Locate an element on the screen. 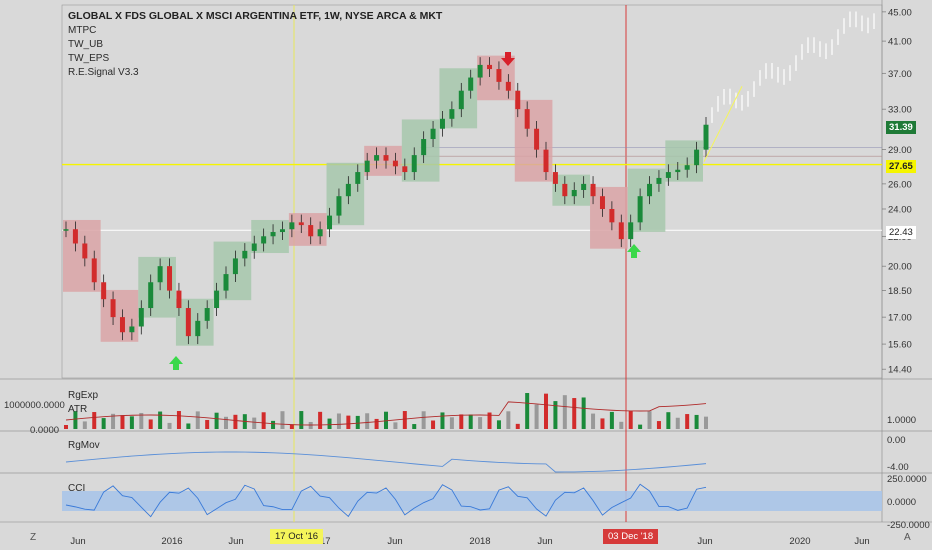 This screenshot has height=550, width=932. projection-trendline is located at coordinates (723, 124).